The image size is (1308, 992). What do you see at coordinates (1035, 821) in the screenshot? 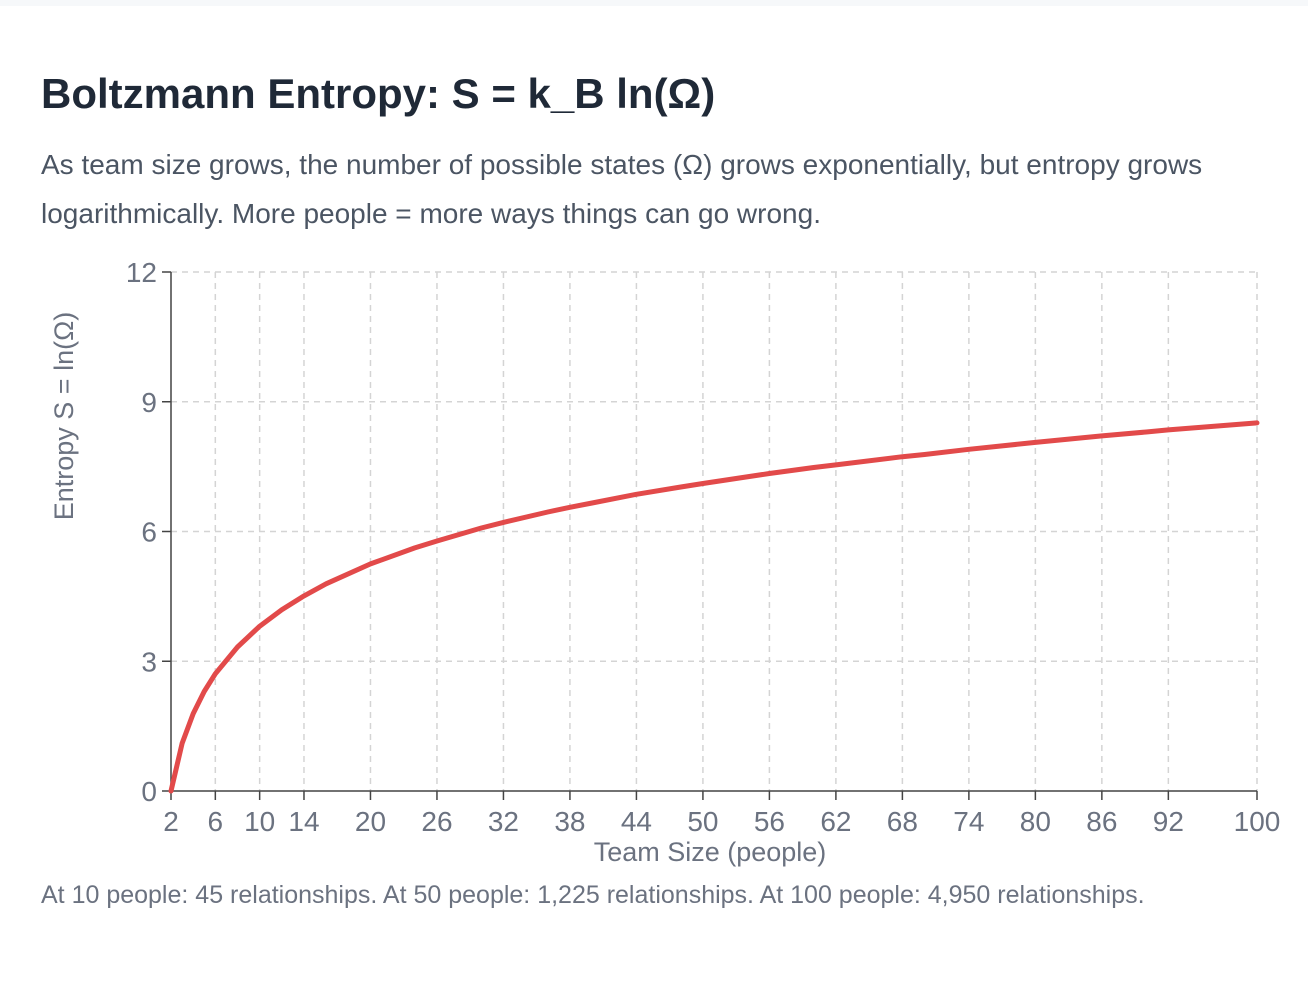
I see `x-tick-label: 80` at bounding box center [1035, 821].